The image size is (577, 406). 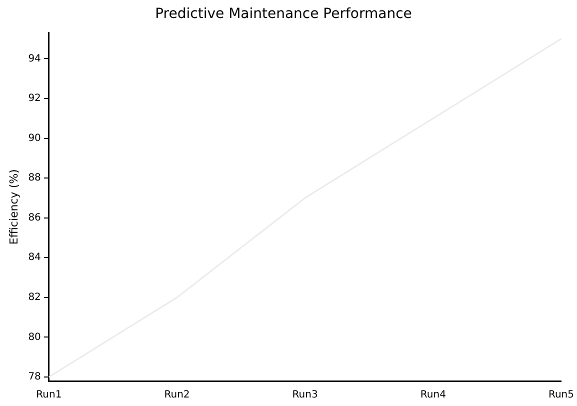 I want to click on x-tick-label: Run1, so click(x=49, y=395).